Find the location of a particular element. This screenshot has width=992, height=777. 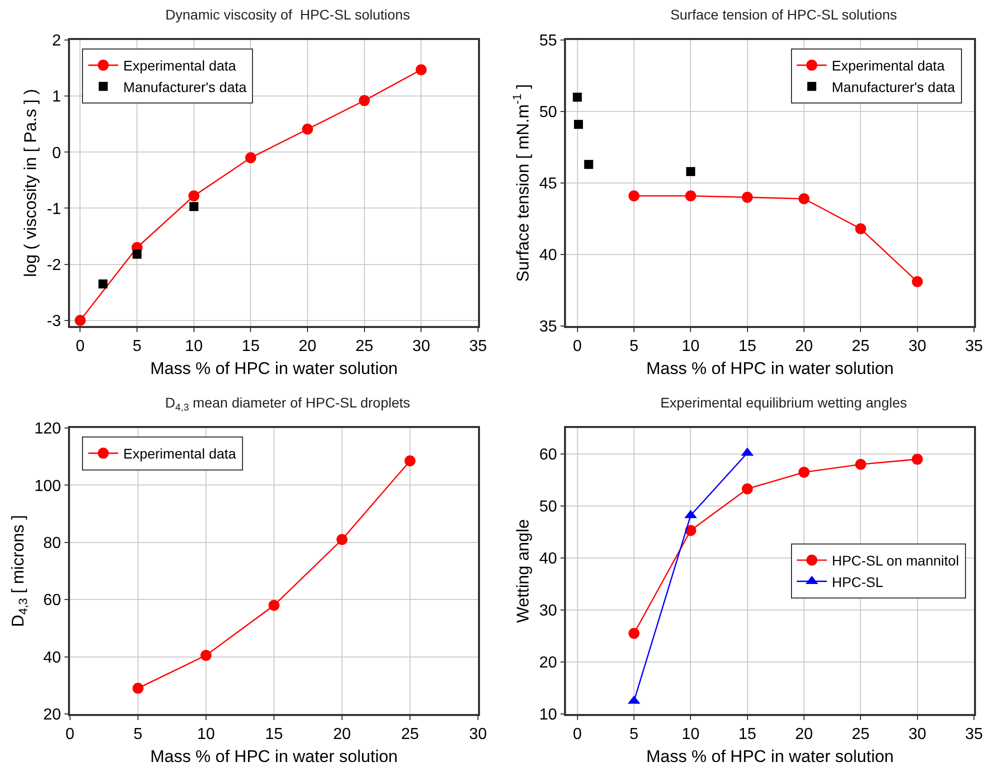

y-tick-label: -2 is located at coordinates (54, 265).